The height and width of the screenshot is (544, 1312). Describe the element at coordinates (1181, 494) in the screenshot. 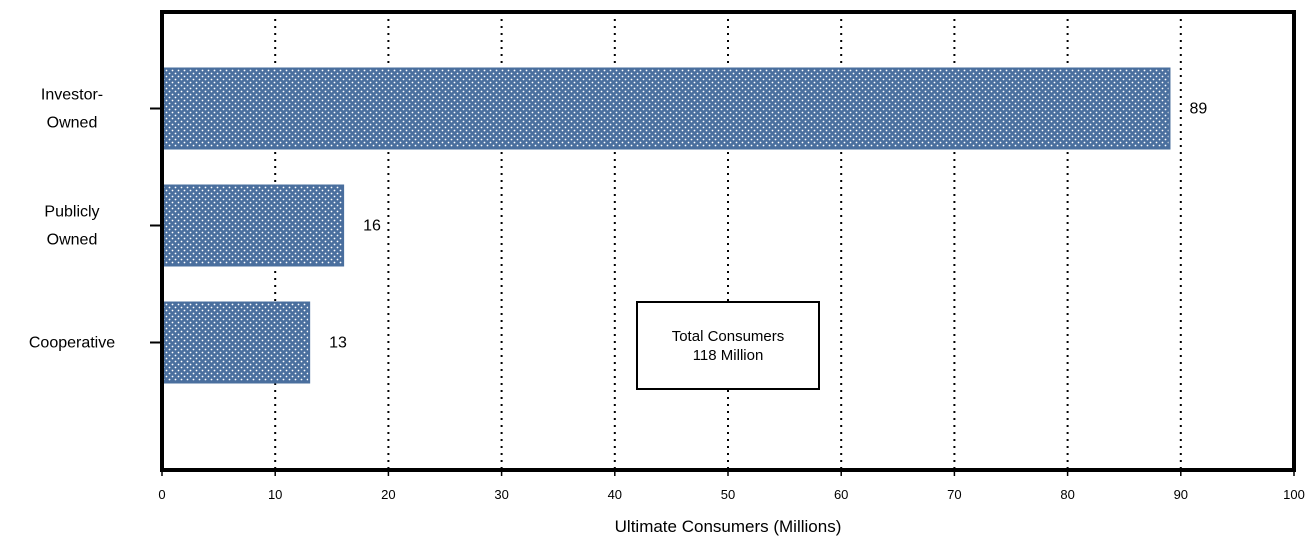

I see `x-tick-label: 90` at that location.